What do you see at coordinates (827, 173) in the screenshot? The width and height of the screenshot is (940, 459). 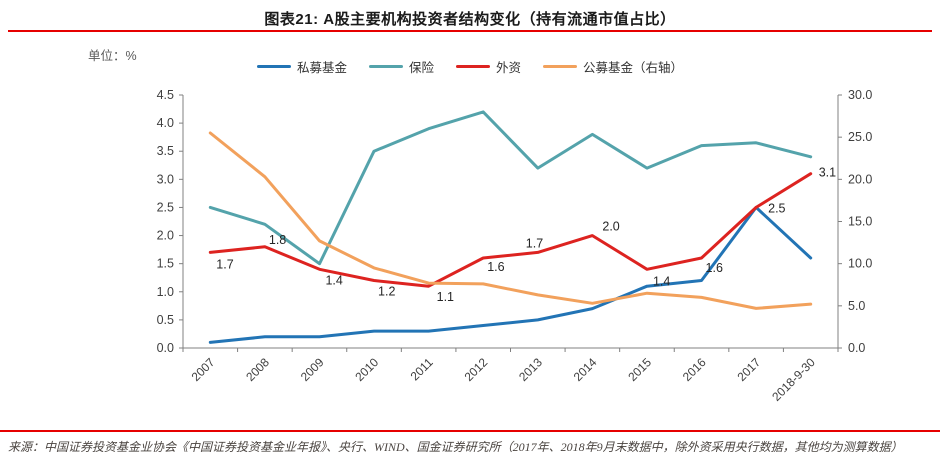 I see `series-data-label: 3.1` at bounding box center [827, 173].